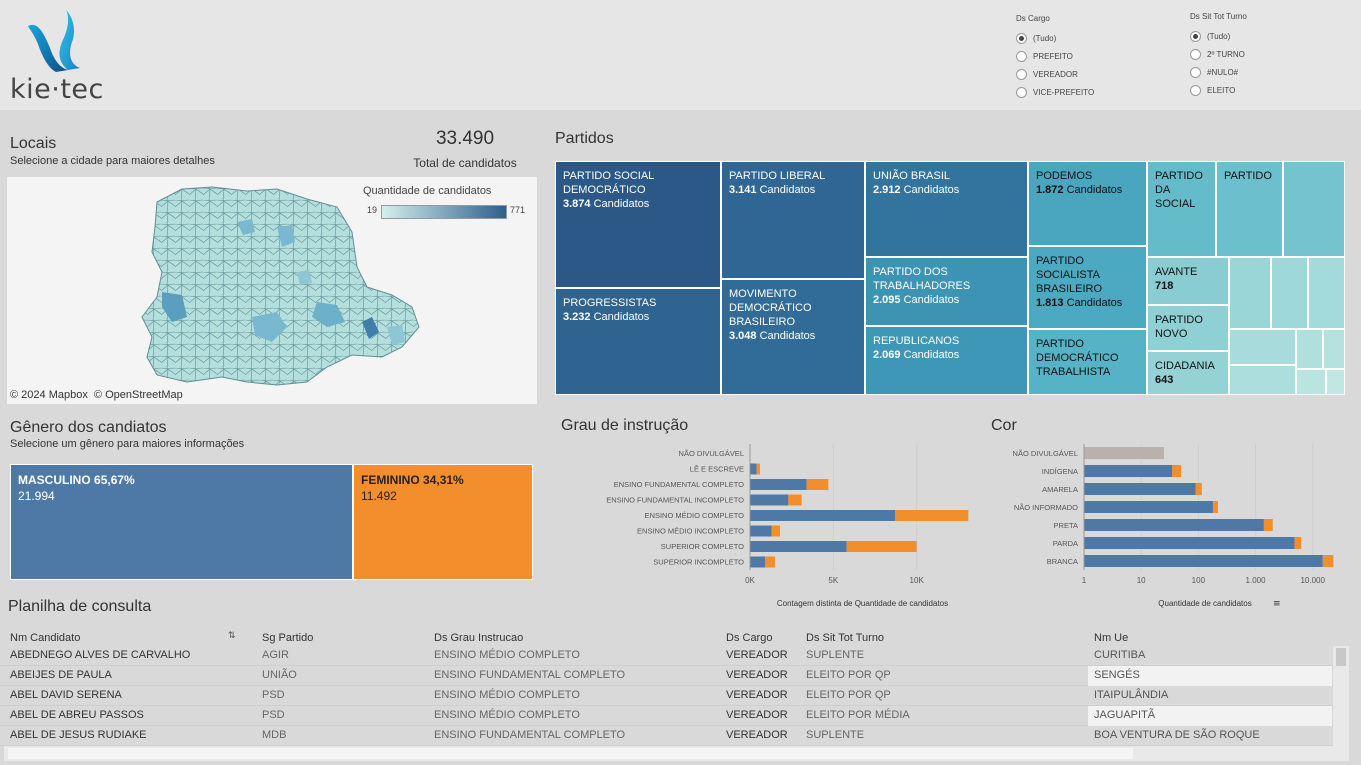 The image size is (1361, 765). Describe the element at coordinates (1260, 54) in the screenshot. I see `filter-turno-option: 2º TURNO` at that location.